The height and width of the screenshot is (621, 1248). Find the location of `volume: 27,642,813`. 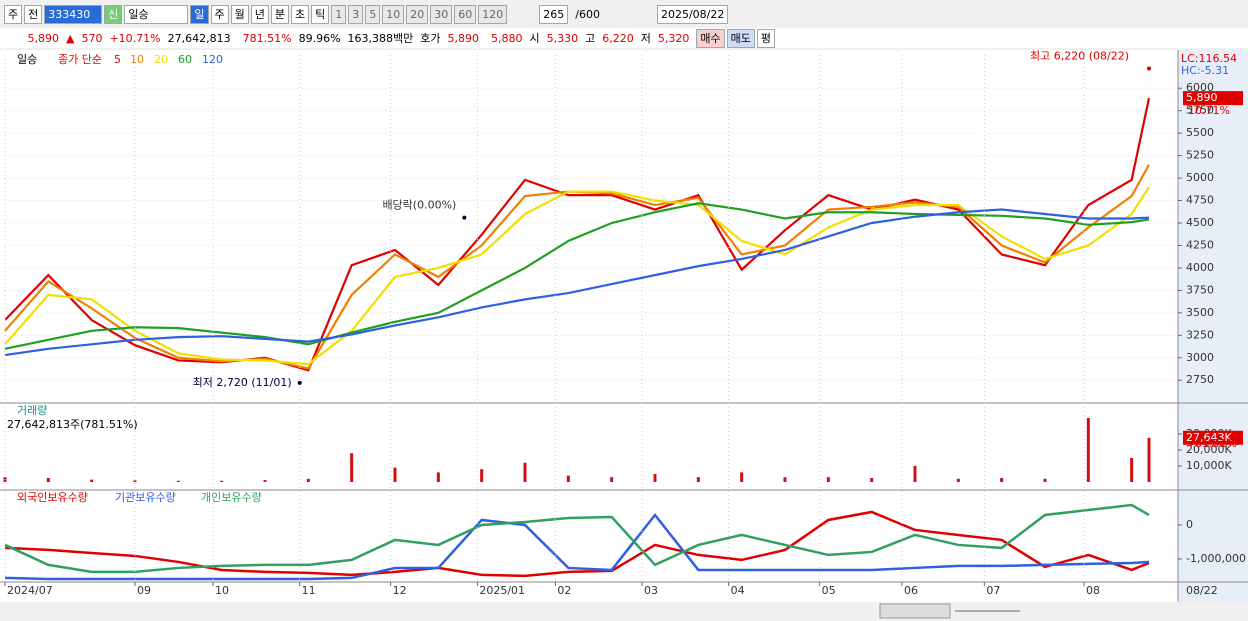

volume: 27,642,813 is located at coordinates (199, 38).